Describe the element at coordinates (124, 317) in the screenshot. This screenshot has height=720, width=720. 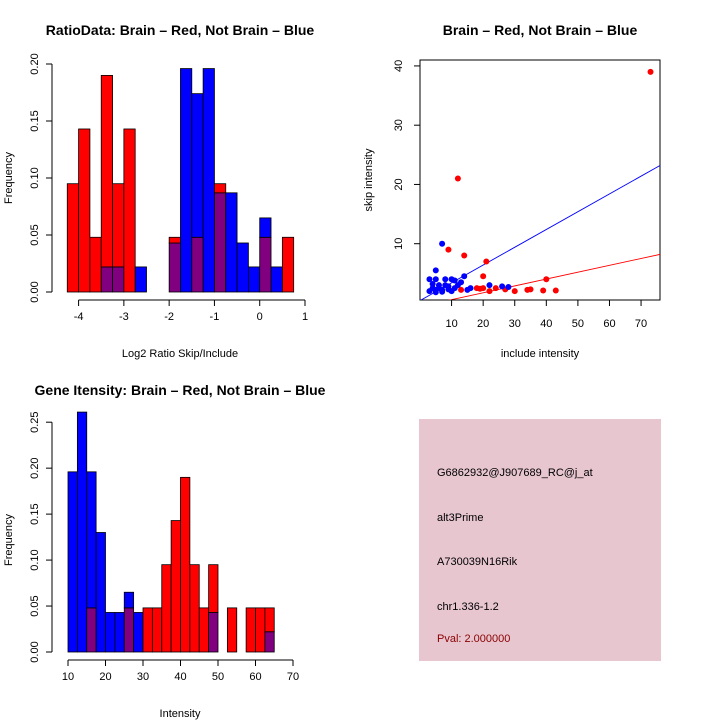
I see `x-tick-label: -3` at that location.